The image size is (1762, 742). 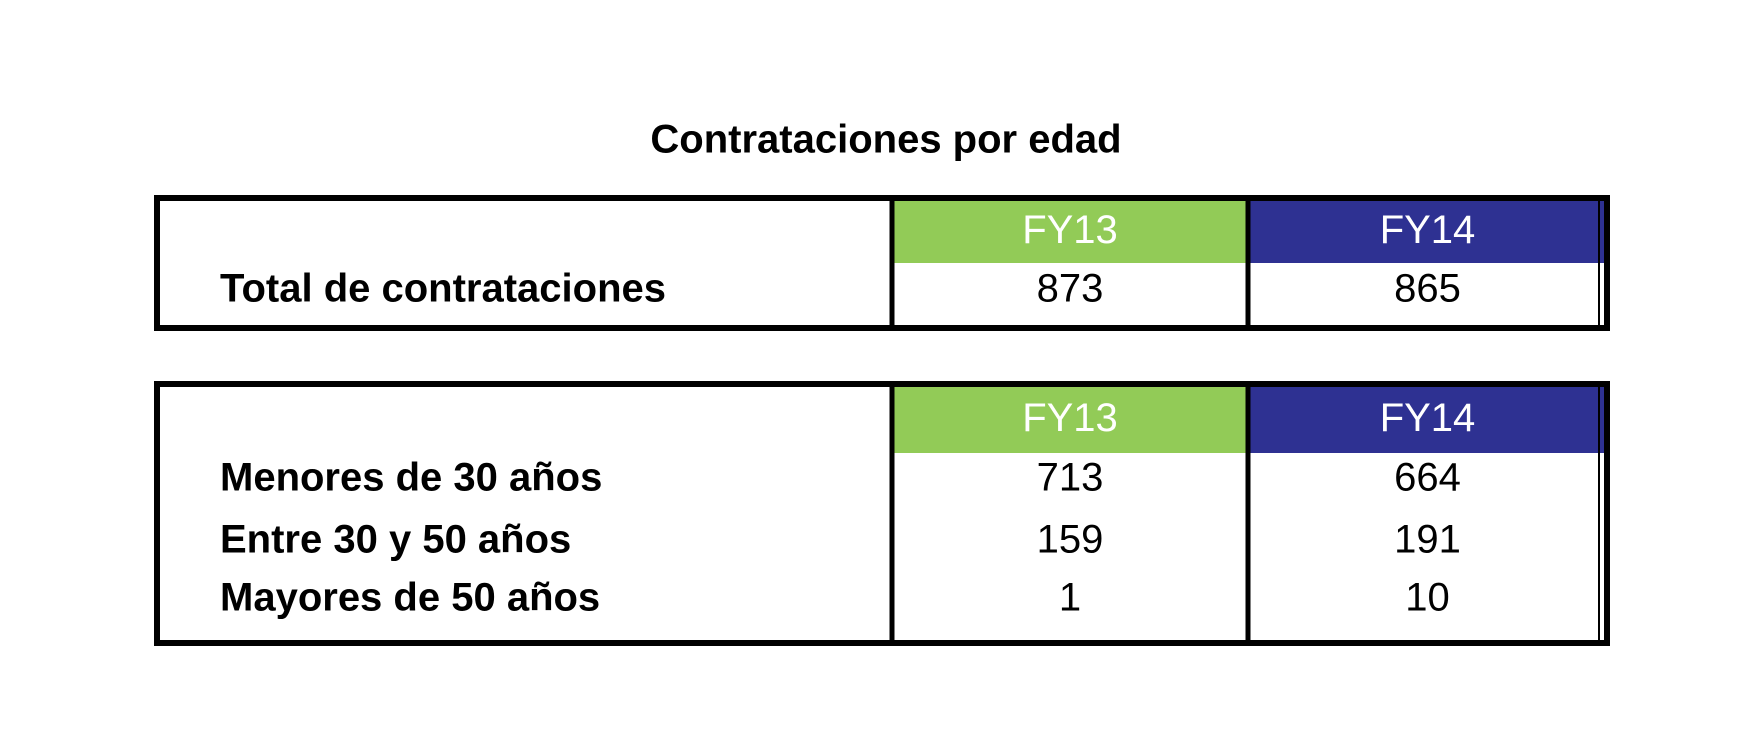 I want to click on cell-value: 664, so click(x=1427, y=478).